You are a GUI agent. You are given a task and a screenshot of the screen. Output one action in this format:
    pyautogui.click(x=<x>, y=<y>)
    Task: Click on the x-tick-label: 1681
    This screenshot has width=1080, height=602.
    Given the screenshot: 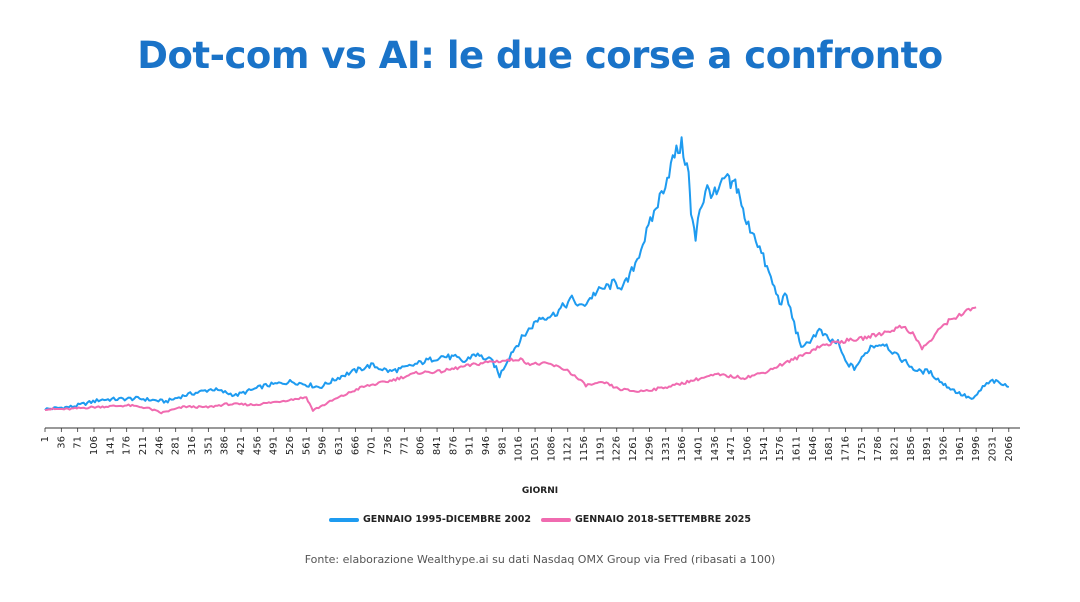 What is the action you would take?
    pyautogui.click(x=829, y=448)
    